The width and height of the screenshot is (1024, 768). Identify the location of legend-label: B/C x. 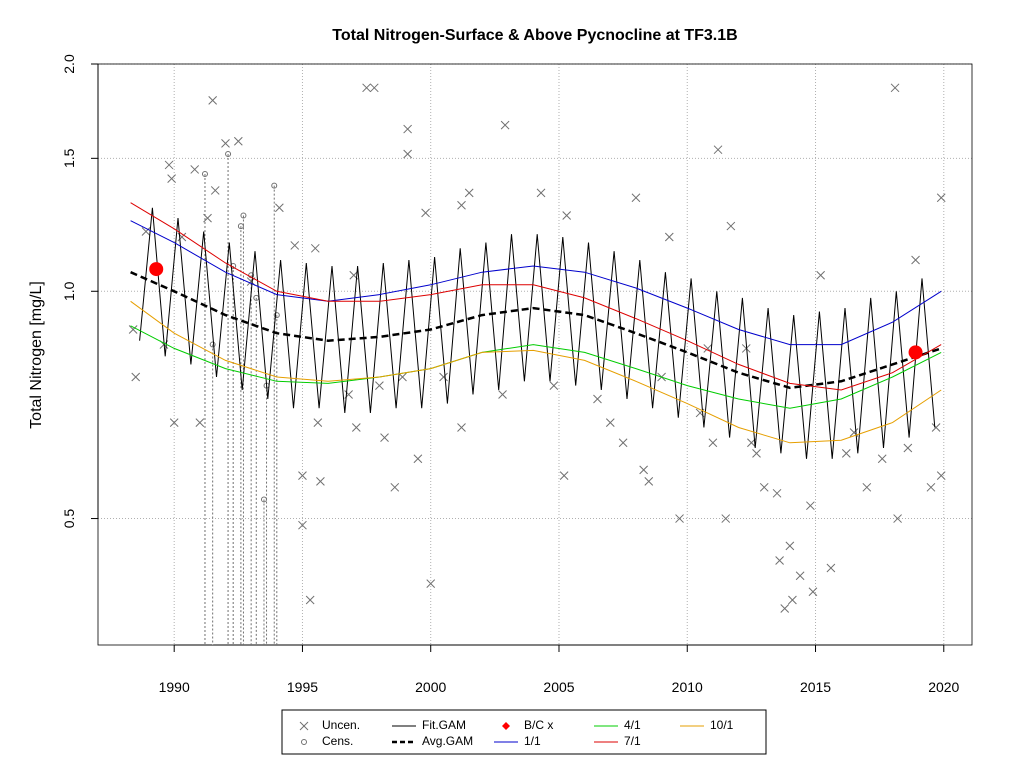
(538, 725).